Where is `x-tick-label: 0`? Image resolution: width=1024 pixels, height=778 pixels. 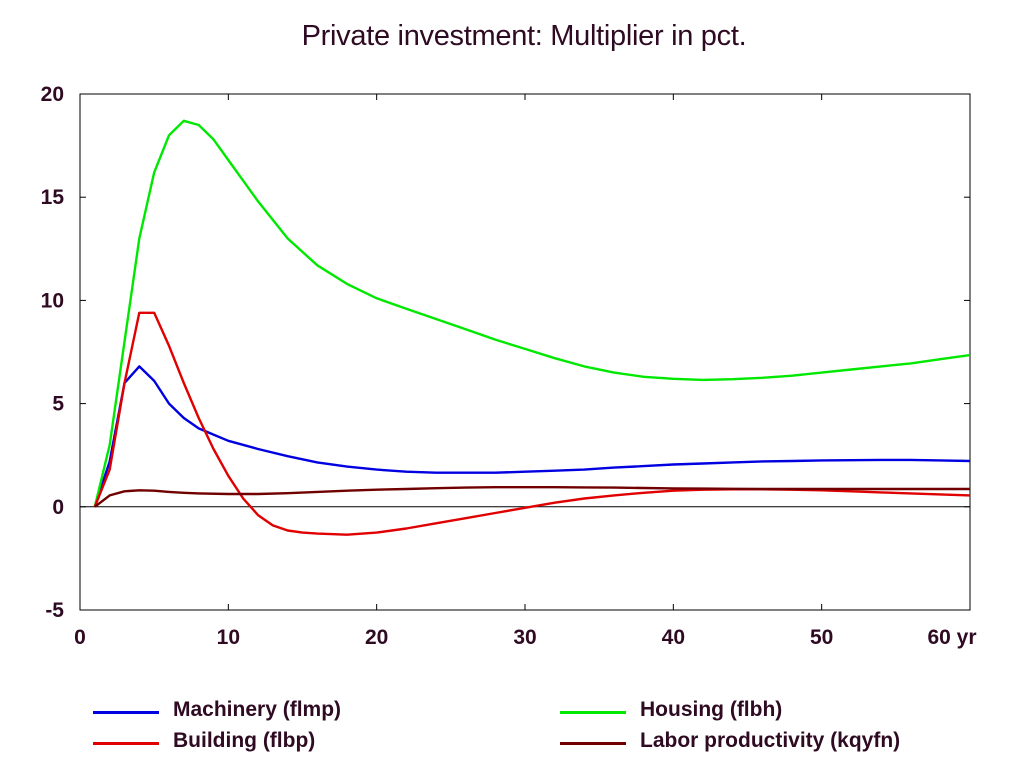
x-tick-label: 0 is located at coordinates (80, 637).